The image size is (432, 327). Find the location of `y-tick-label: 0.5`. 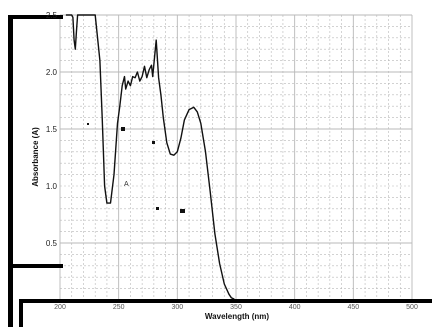

y-tick-label: 0.5 is located at coordinates (52, 243).